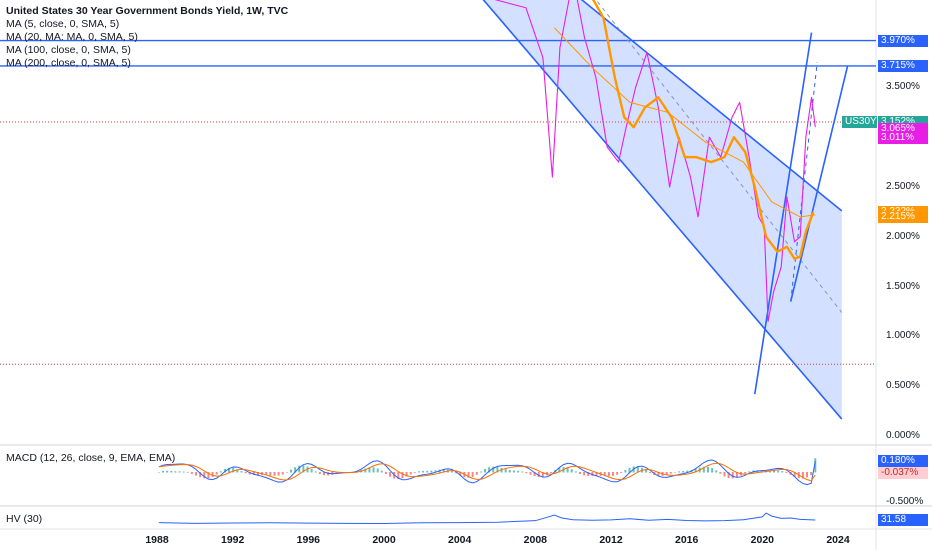  What do you see at coordinates (903, 461) in the screenshot?
I see `macd-value-tag: 0.180%` at bounding box center [903, 461].